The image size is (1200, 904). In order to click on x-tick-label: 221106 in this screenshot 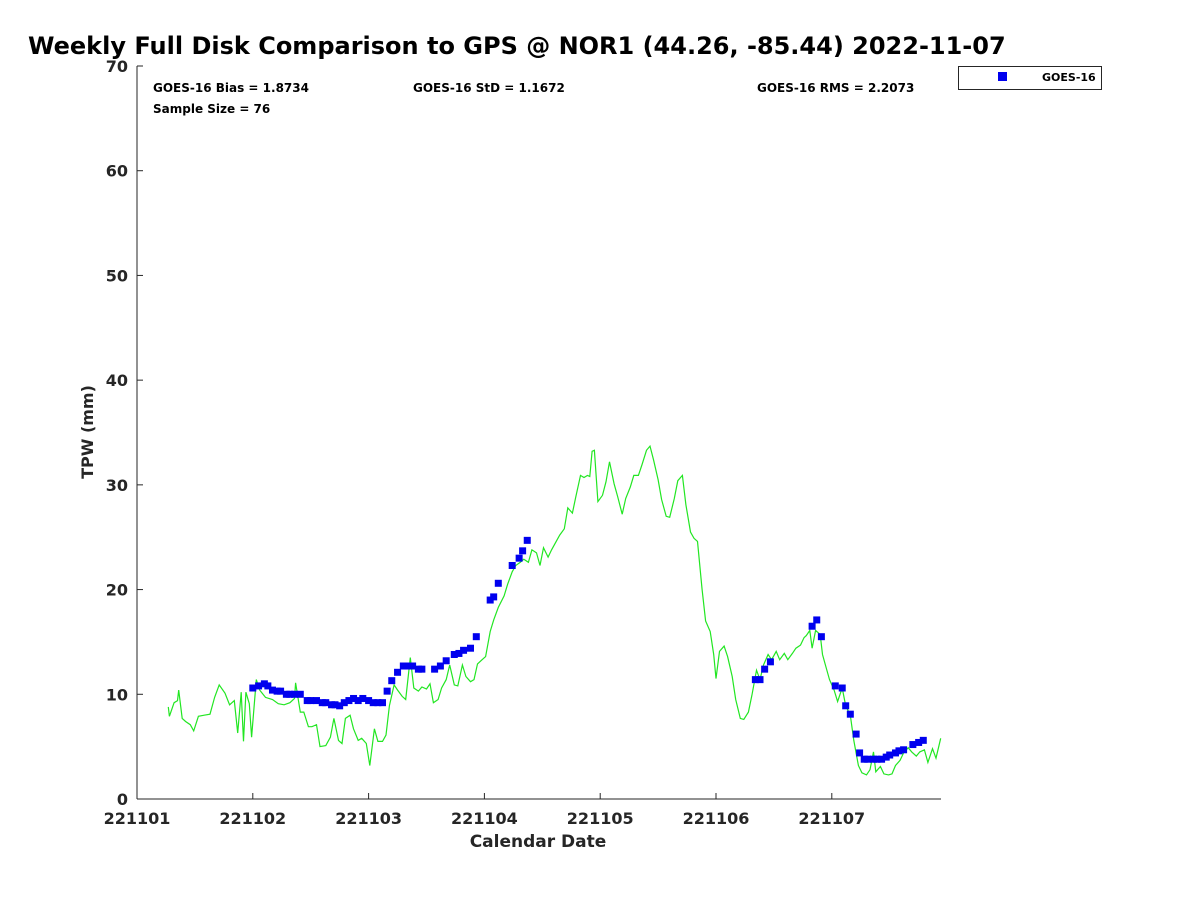, I will do `click(716, 818)`.